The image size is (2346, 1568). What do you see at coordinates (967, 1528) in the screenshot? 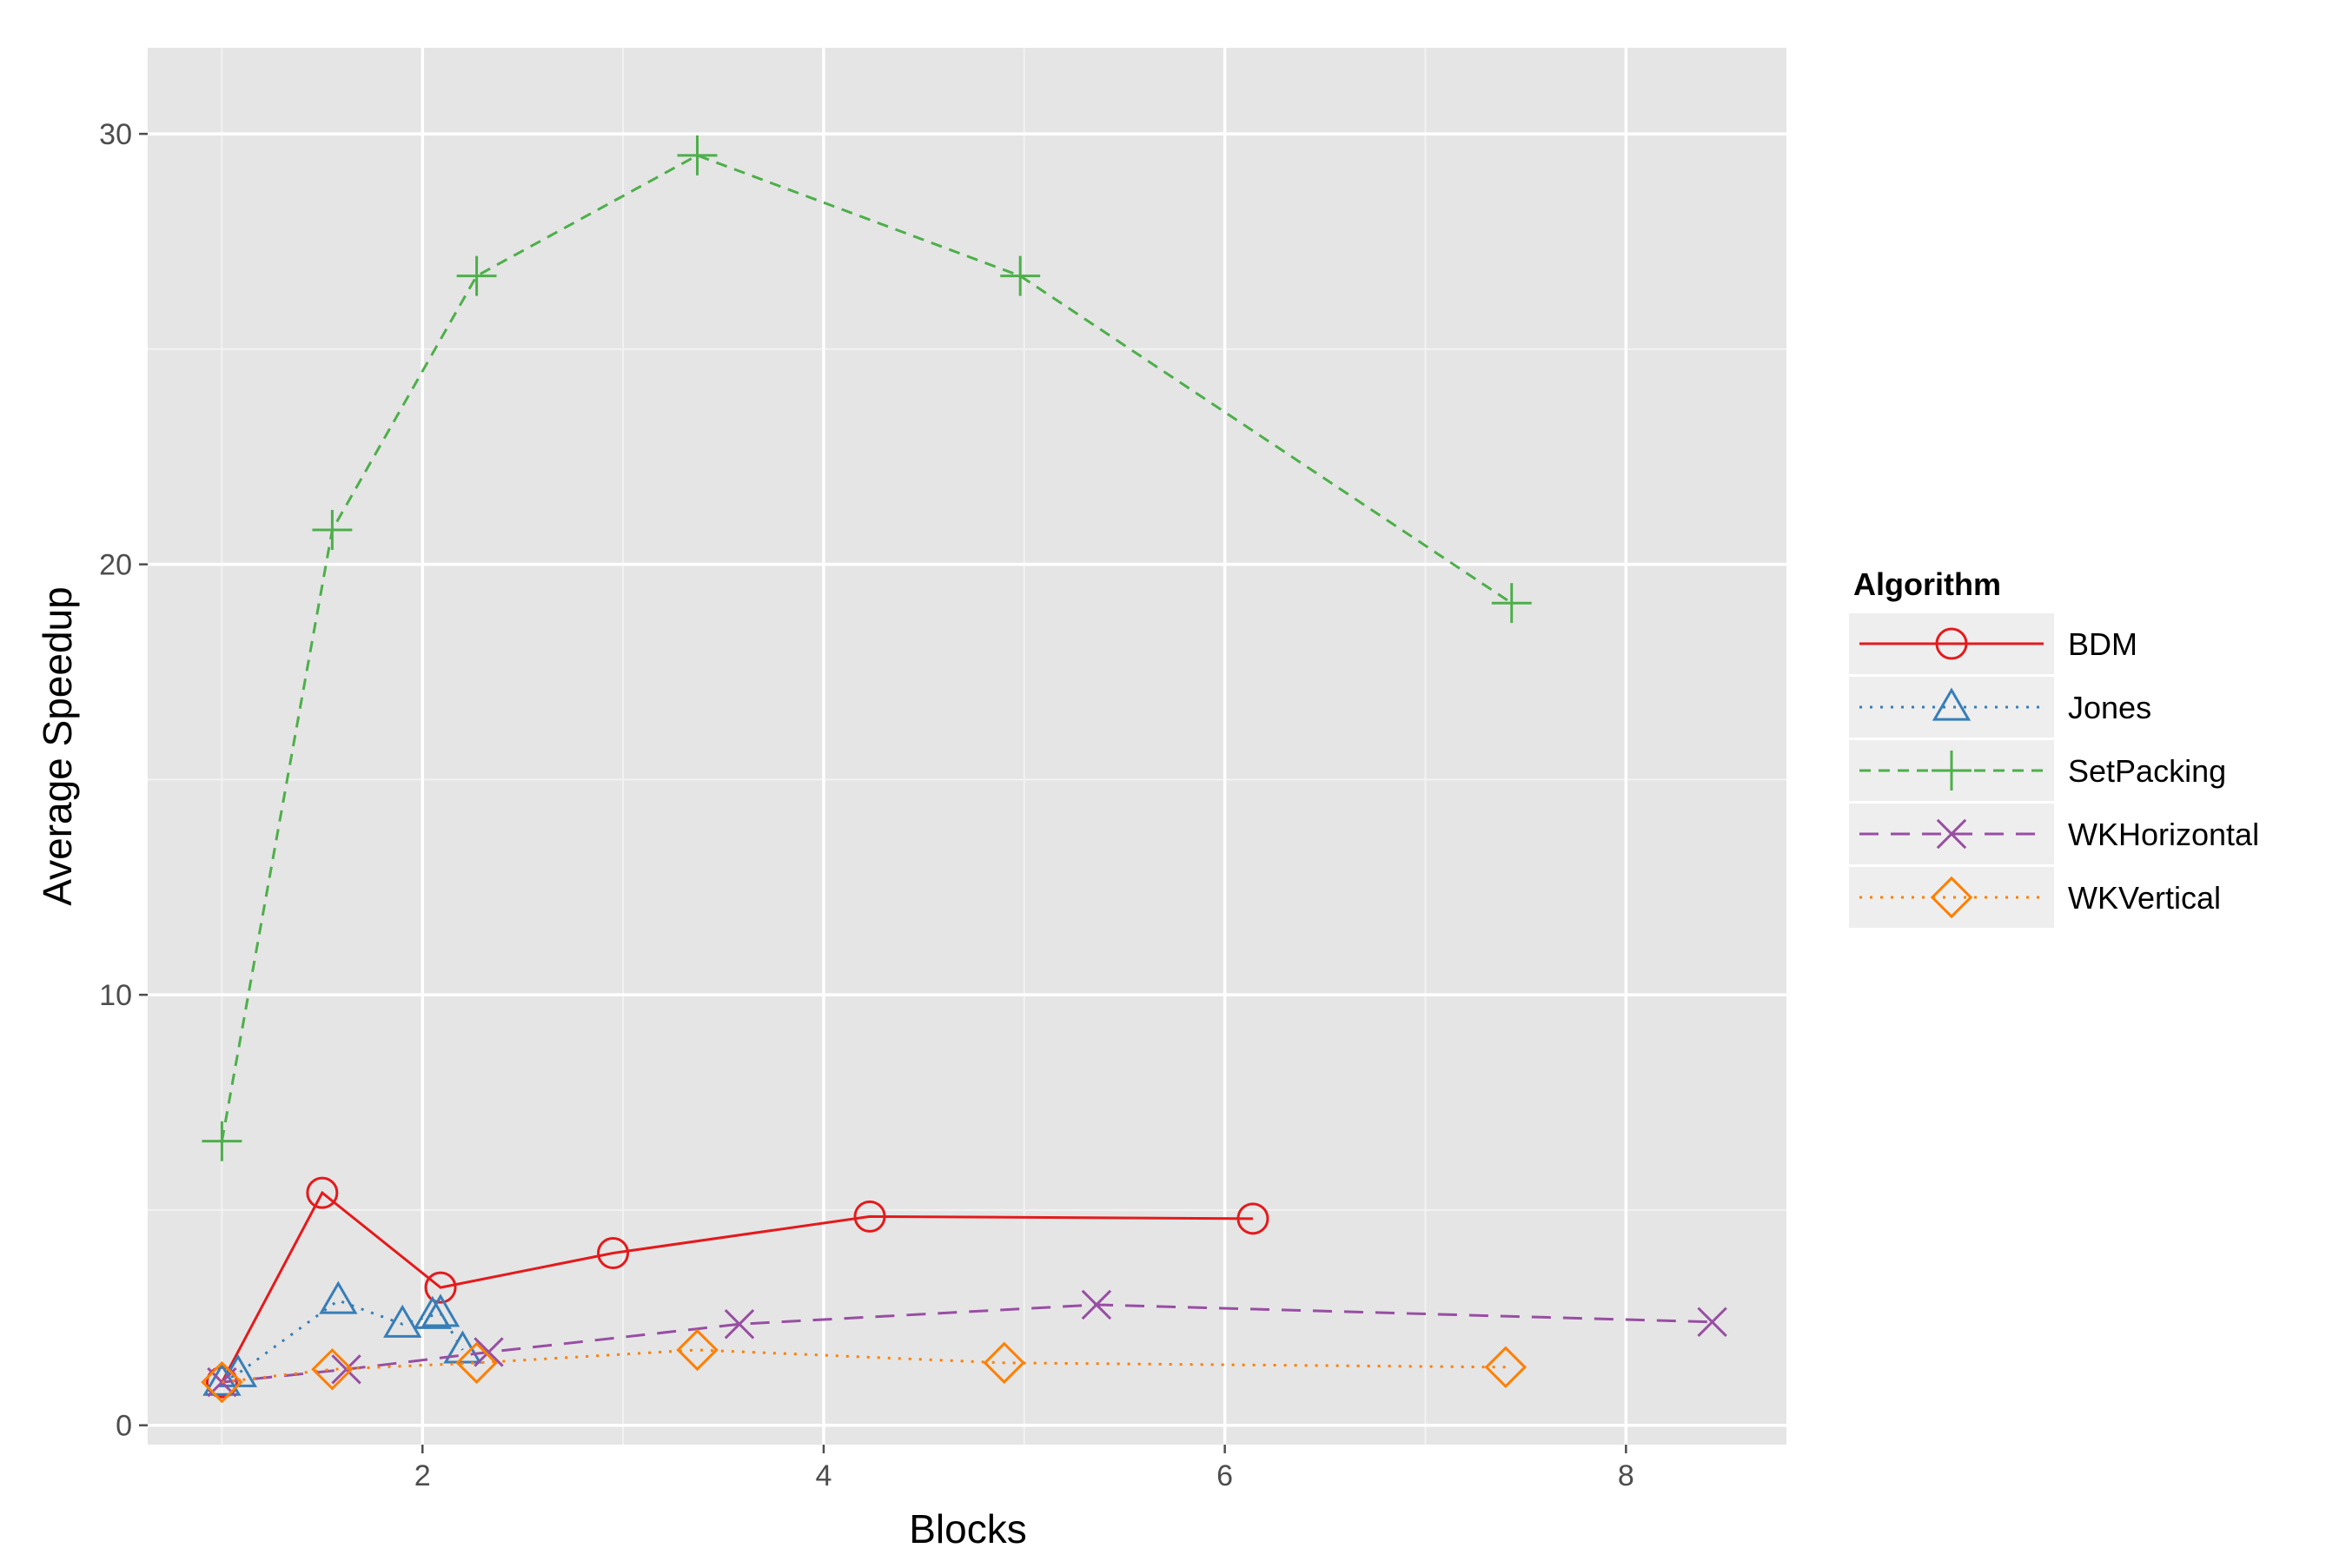
I see `x-axis-title: Blocks` at bounding box center [967, 1528].